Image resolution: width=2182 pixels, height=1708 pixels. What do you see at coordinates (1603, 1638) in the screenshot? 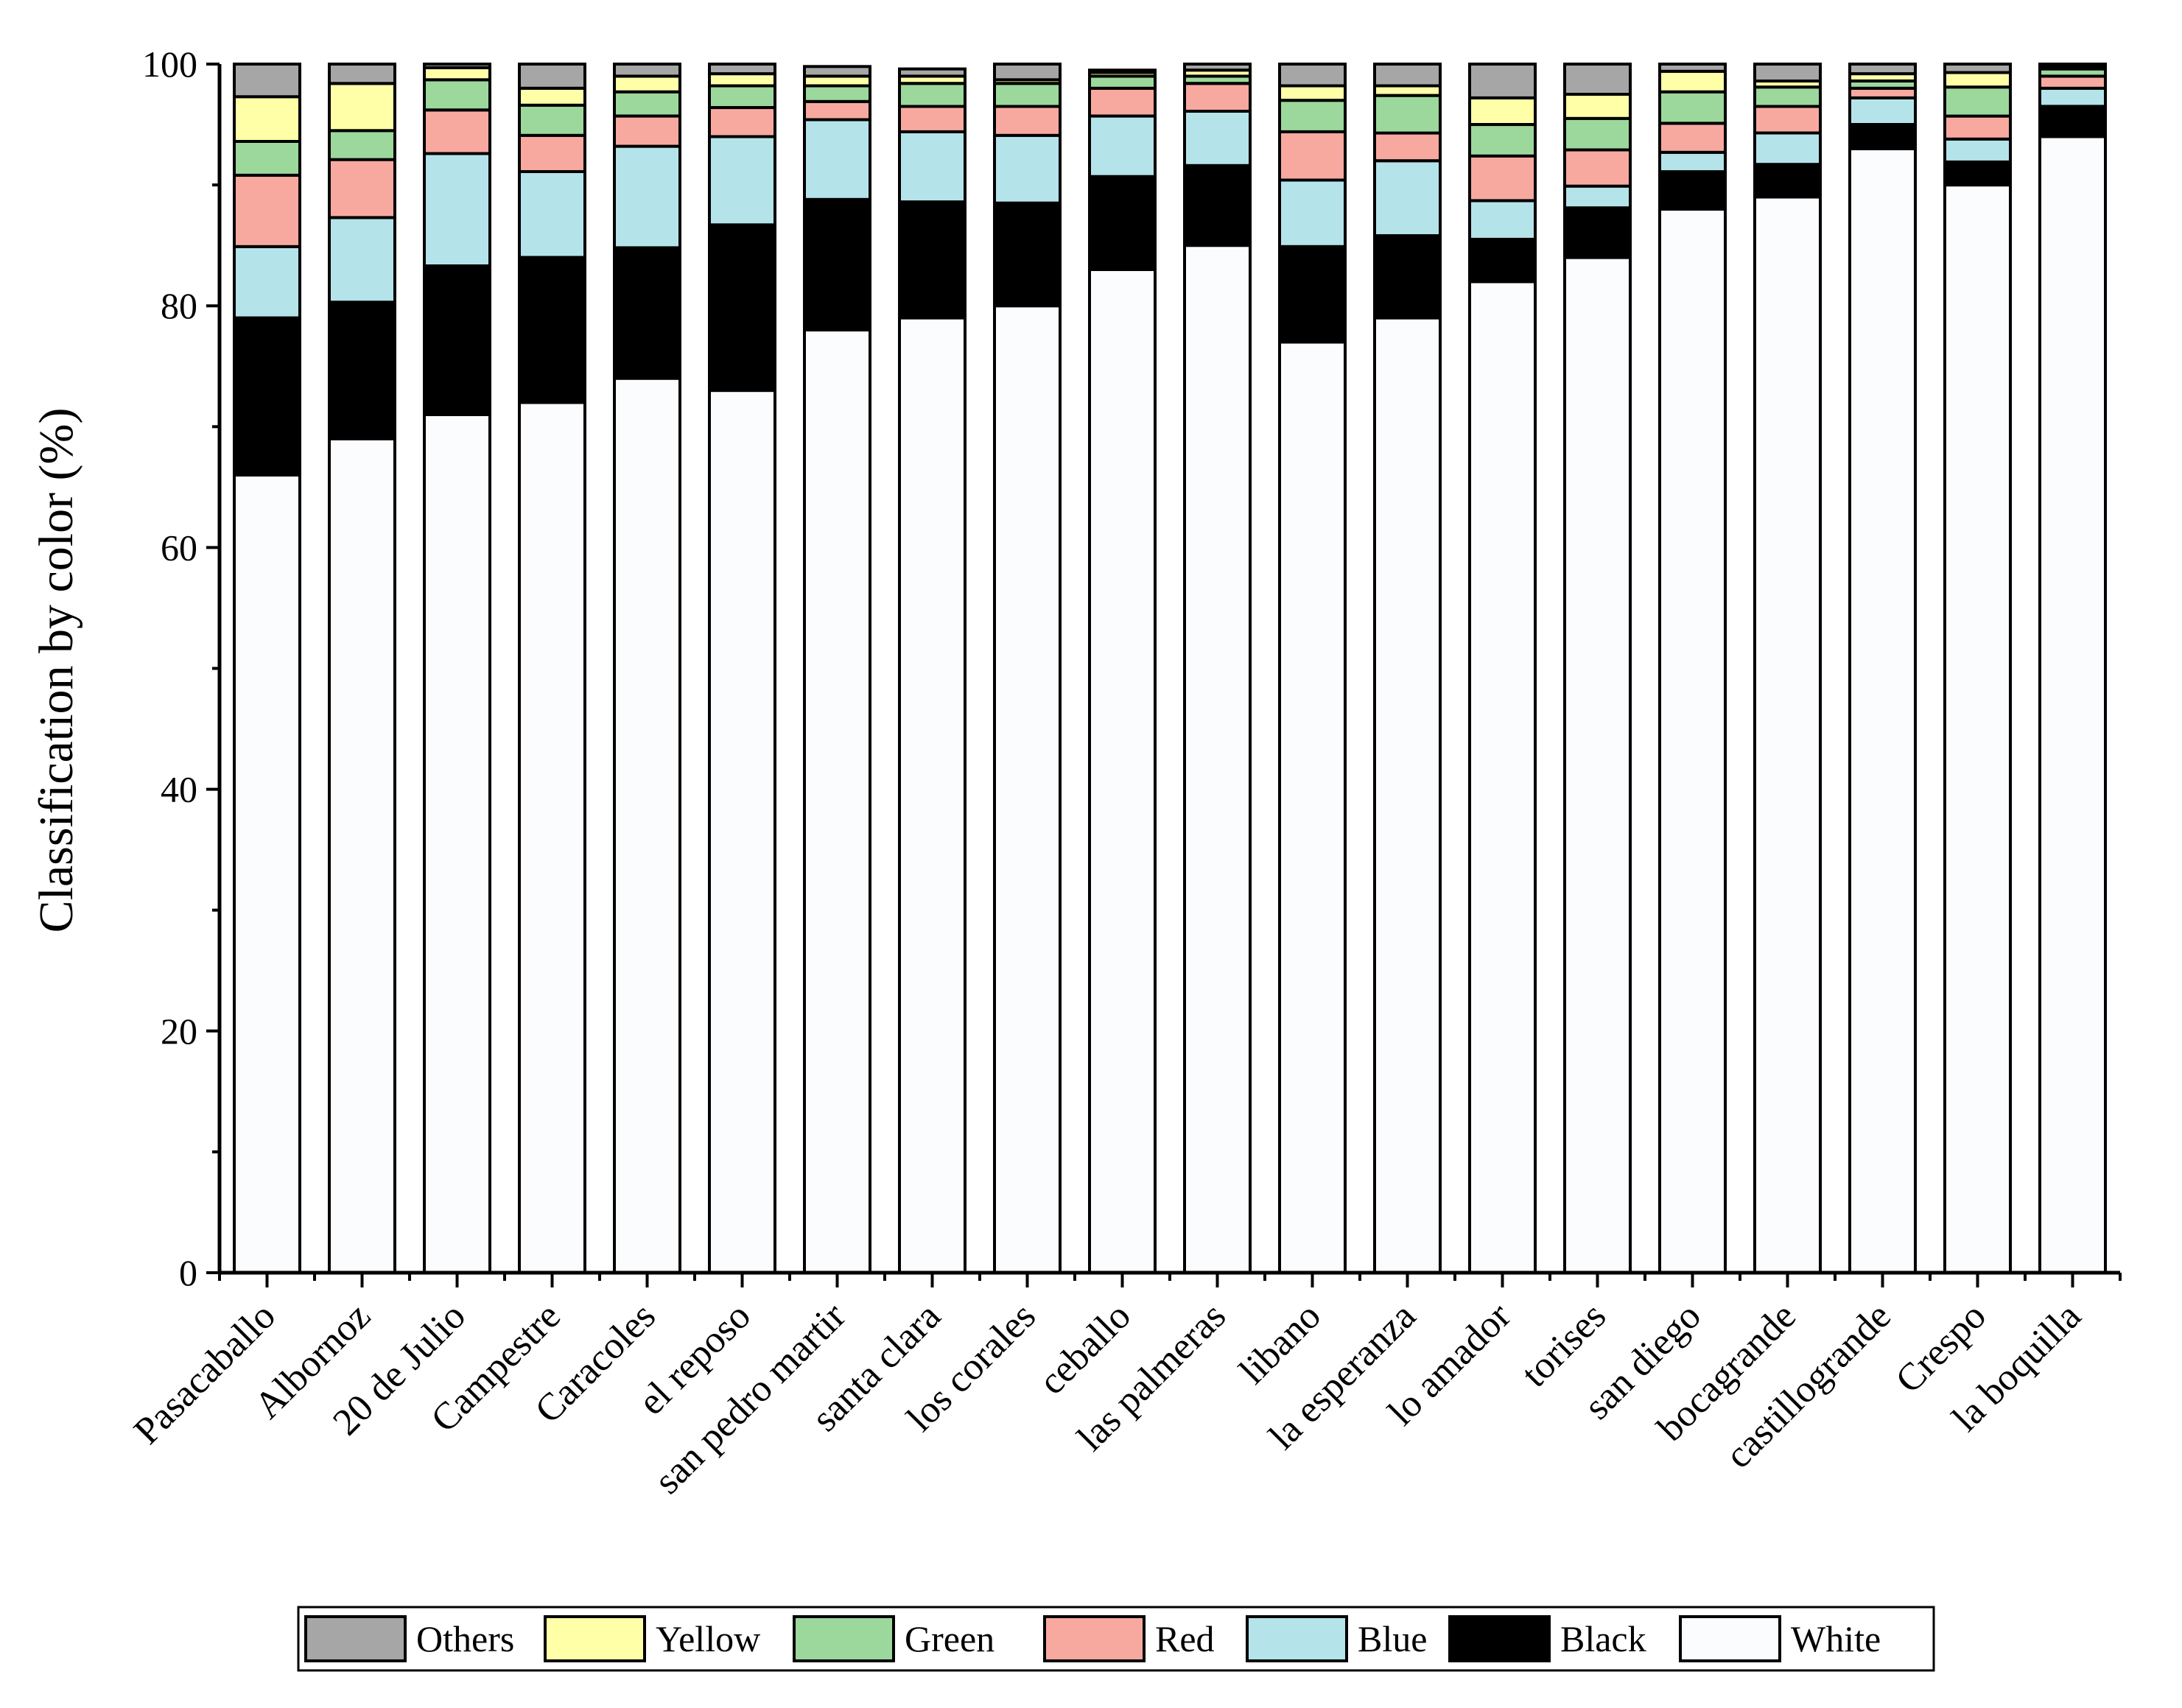
I see `legend-label-black: Black` at bounding box center [1603, 1638].